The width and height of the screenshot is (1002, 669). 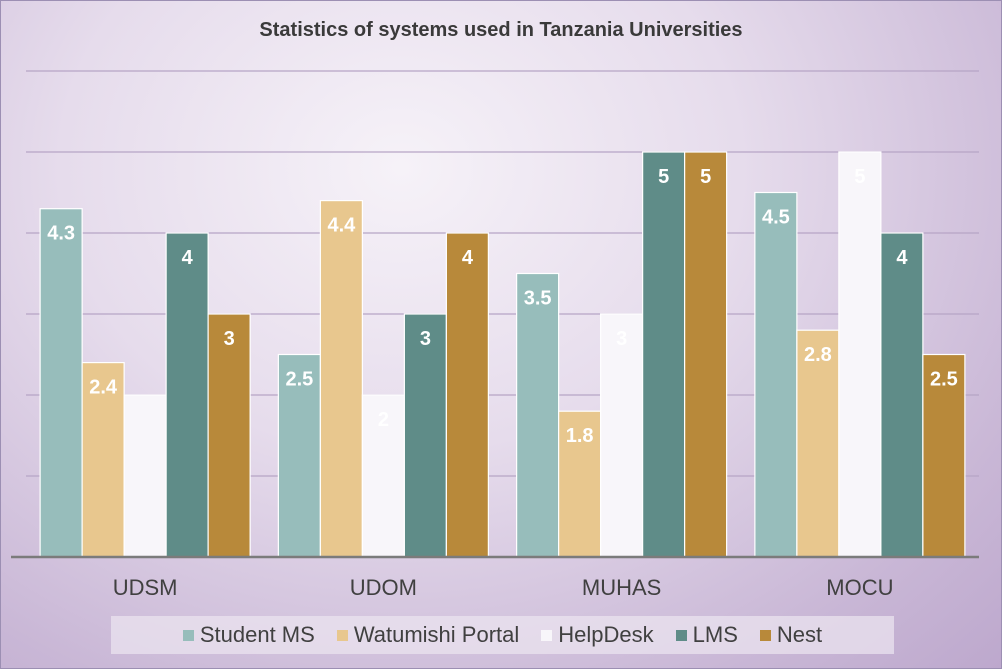 What do you see at coordinates (341, 226) in the screenshot?
I see `data-label: 4.4` at bounding box center [341, 226].